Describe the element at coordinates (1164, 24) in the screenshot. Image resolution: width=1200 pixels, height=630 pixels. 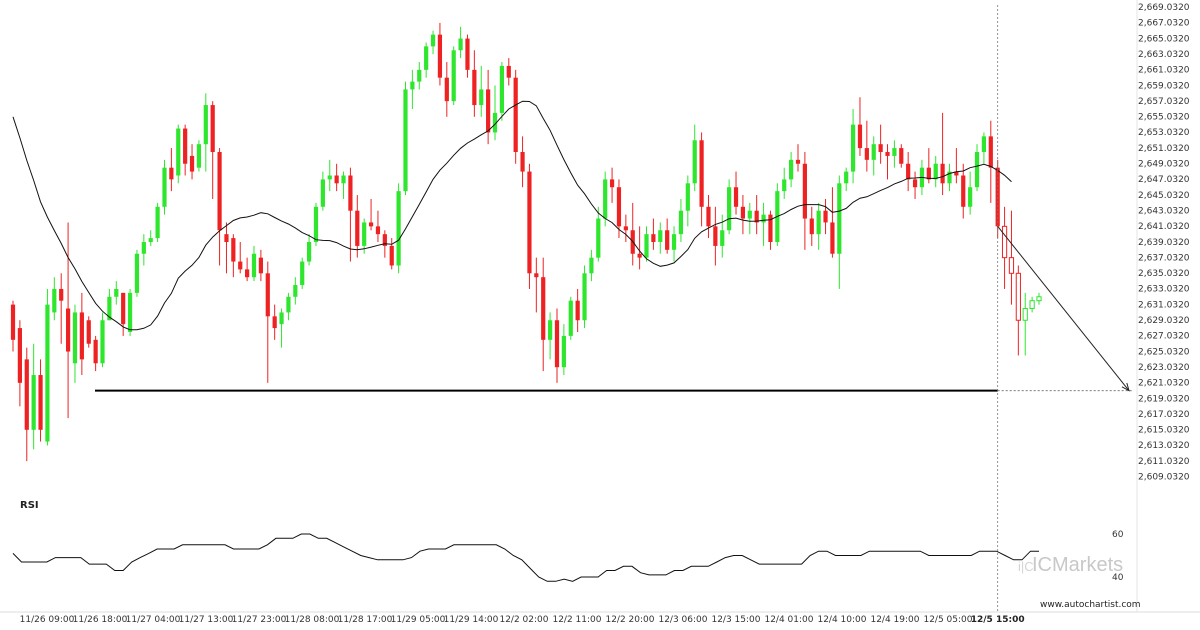
I see `price-tick-label: 2,667.0320` at that location.